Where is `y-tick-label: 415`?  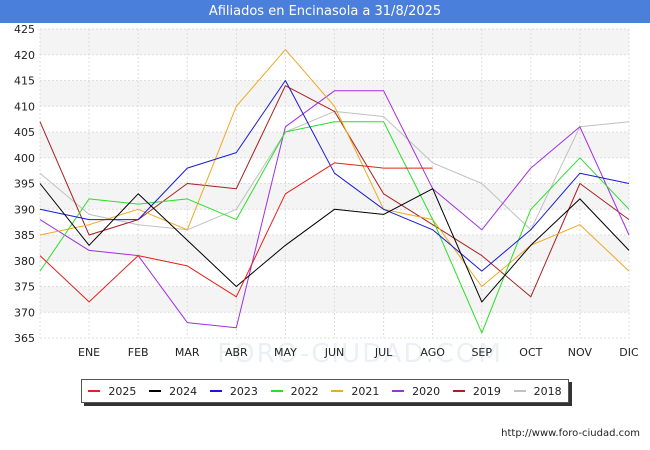
y-tick-label: 415 is located at coordinates (24, 81).